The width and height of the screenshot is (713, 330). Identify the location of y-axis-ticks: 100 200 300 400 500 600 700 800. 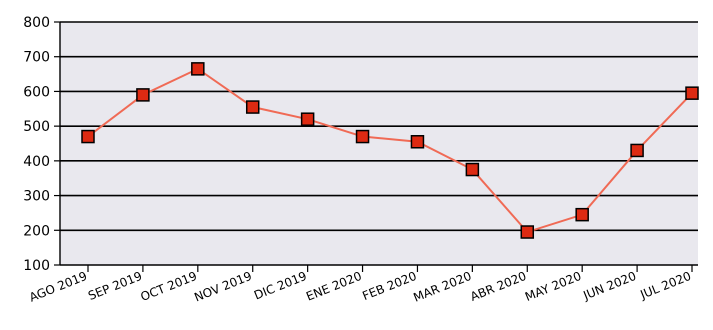
(41, 144).